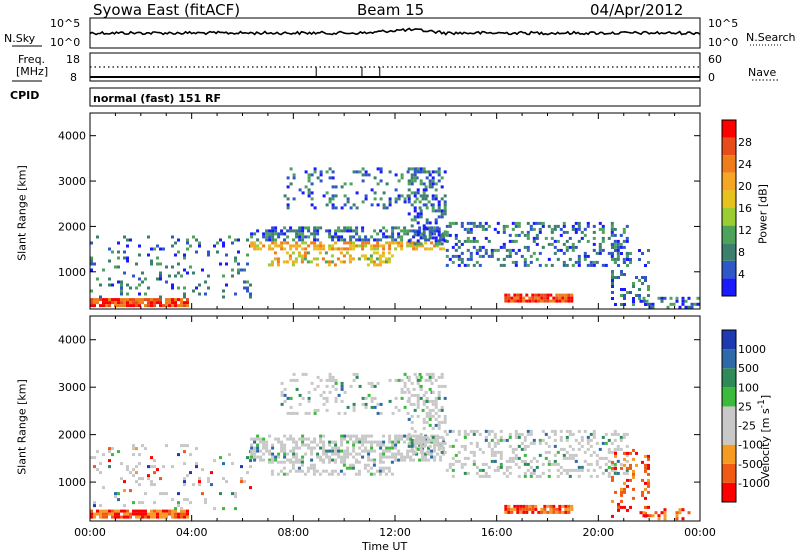 The height and width of the screenshot is (554, 800). Describe the element at coordinates (729, 397) in the screenshot. I see `velocity-colorbar-swatch` at that location.